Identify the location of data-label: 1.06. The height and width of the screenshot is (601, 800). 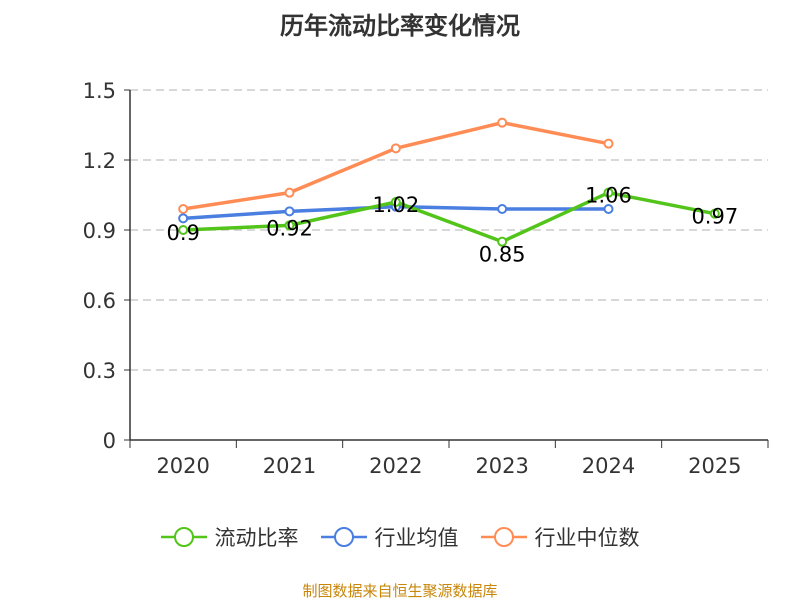
(608, 196).